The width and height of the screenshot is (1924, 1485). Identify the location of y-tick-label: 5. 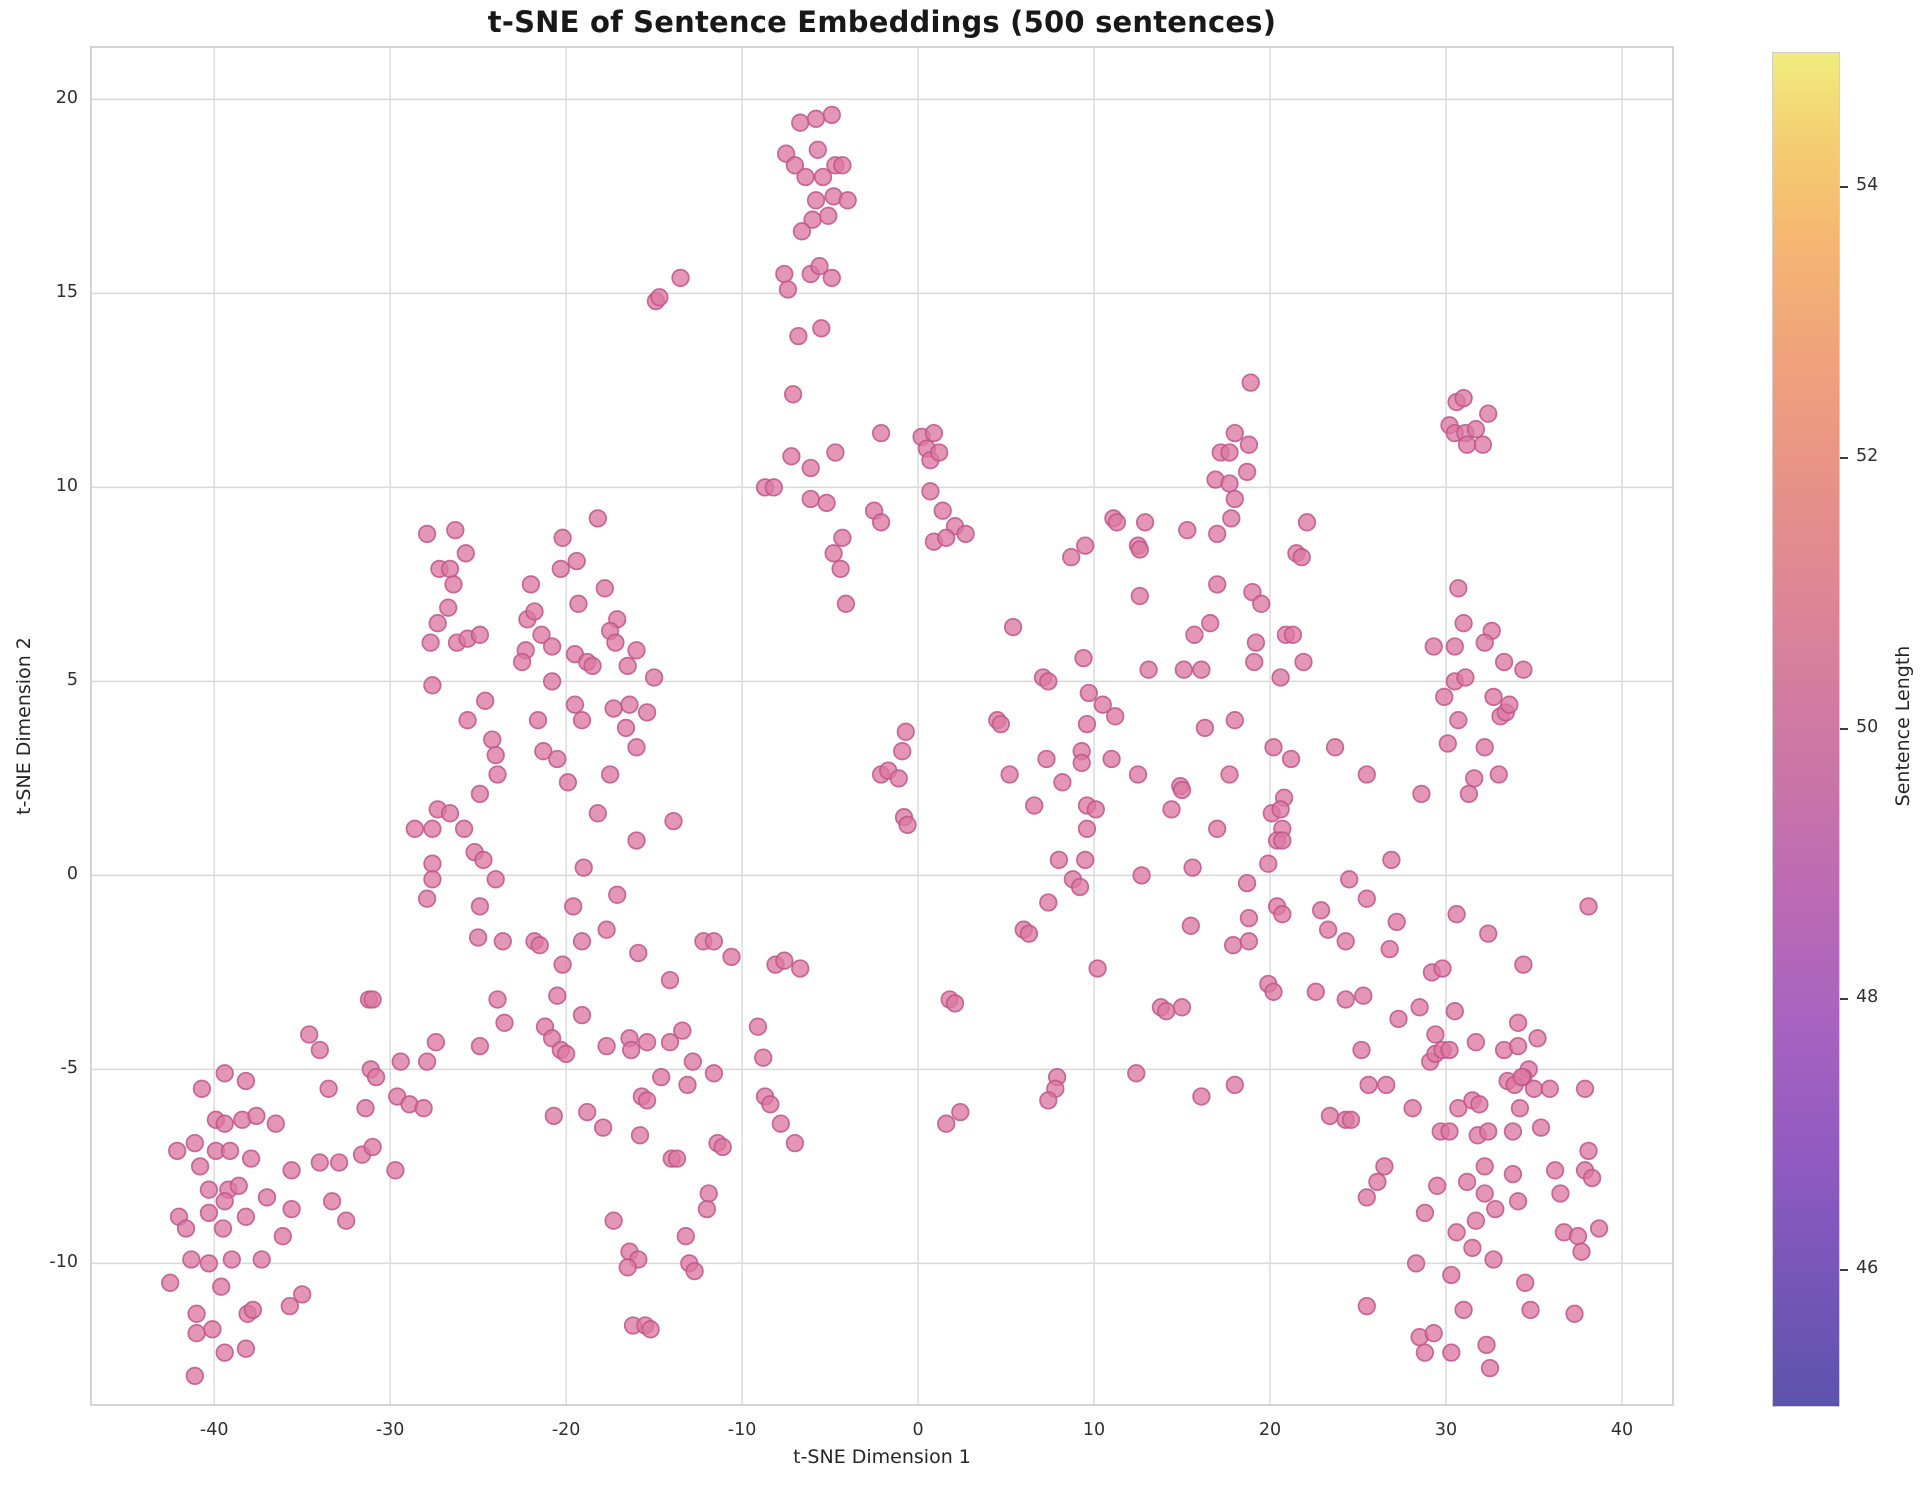
(72, 680).